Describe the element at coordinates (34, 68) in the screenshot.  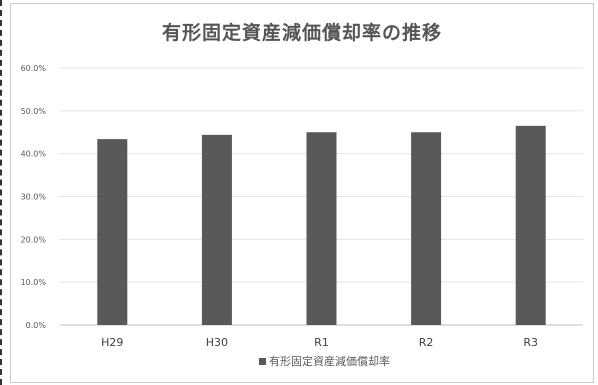
I see `y-tick-label: 60.0%` at that location.